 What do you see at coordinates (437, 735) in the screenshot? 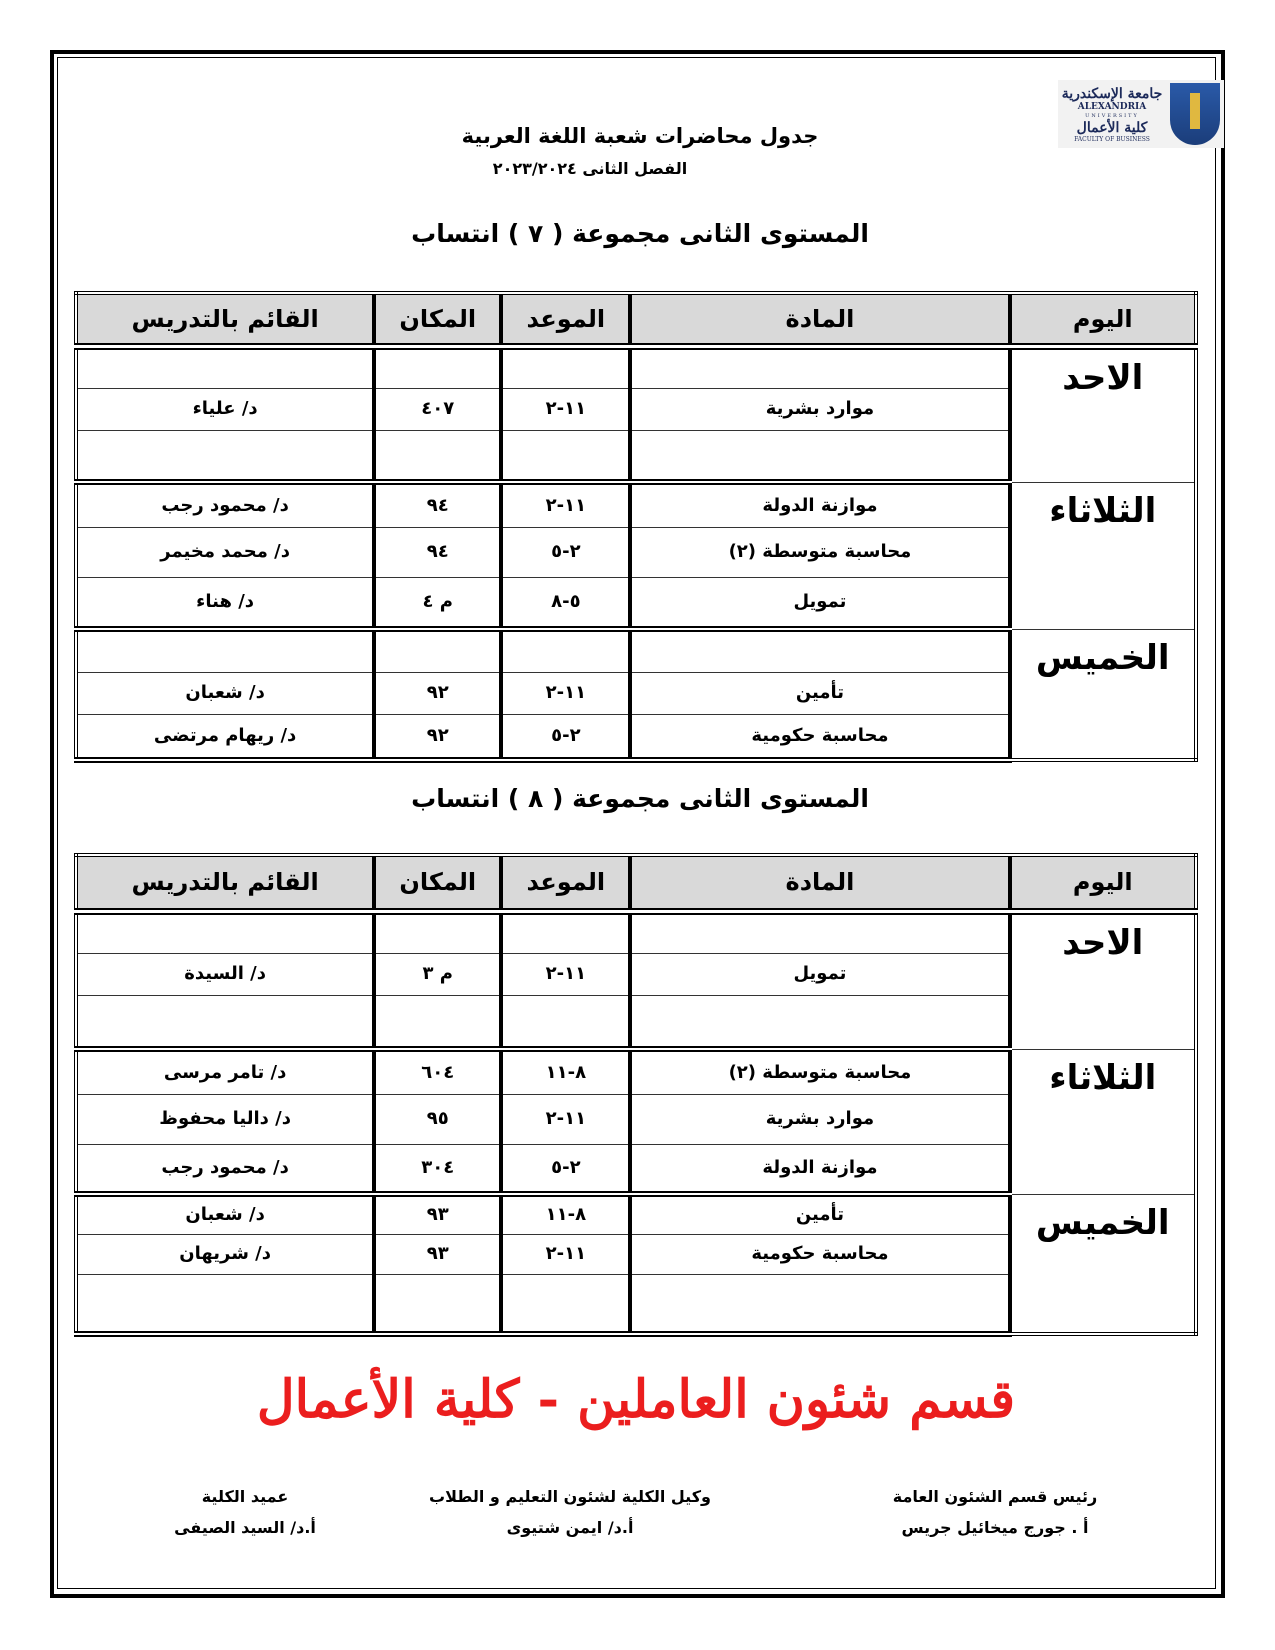
I see `place-text: ٩٢` at bounding box center [437, 735].